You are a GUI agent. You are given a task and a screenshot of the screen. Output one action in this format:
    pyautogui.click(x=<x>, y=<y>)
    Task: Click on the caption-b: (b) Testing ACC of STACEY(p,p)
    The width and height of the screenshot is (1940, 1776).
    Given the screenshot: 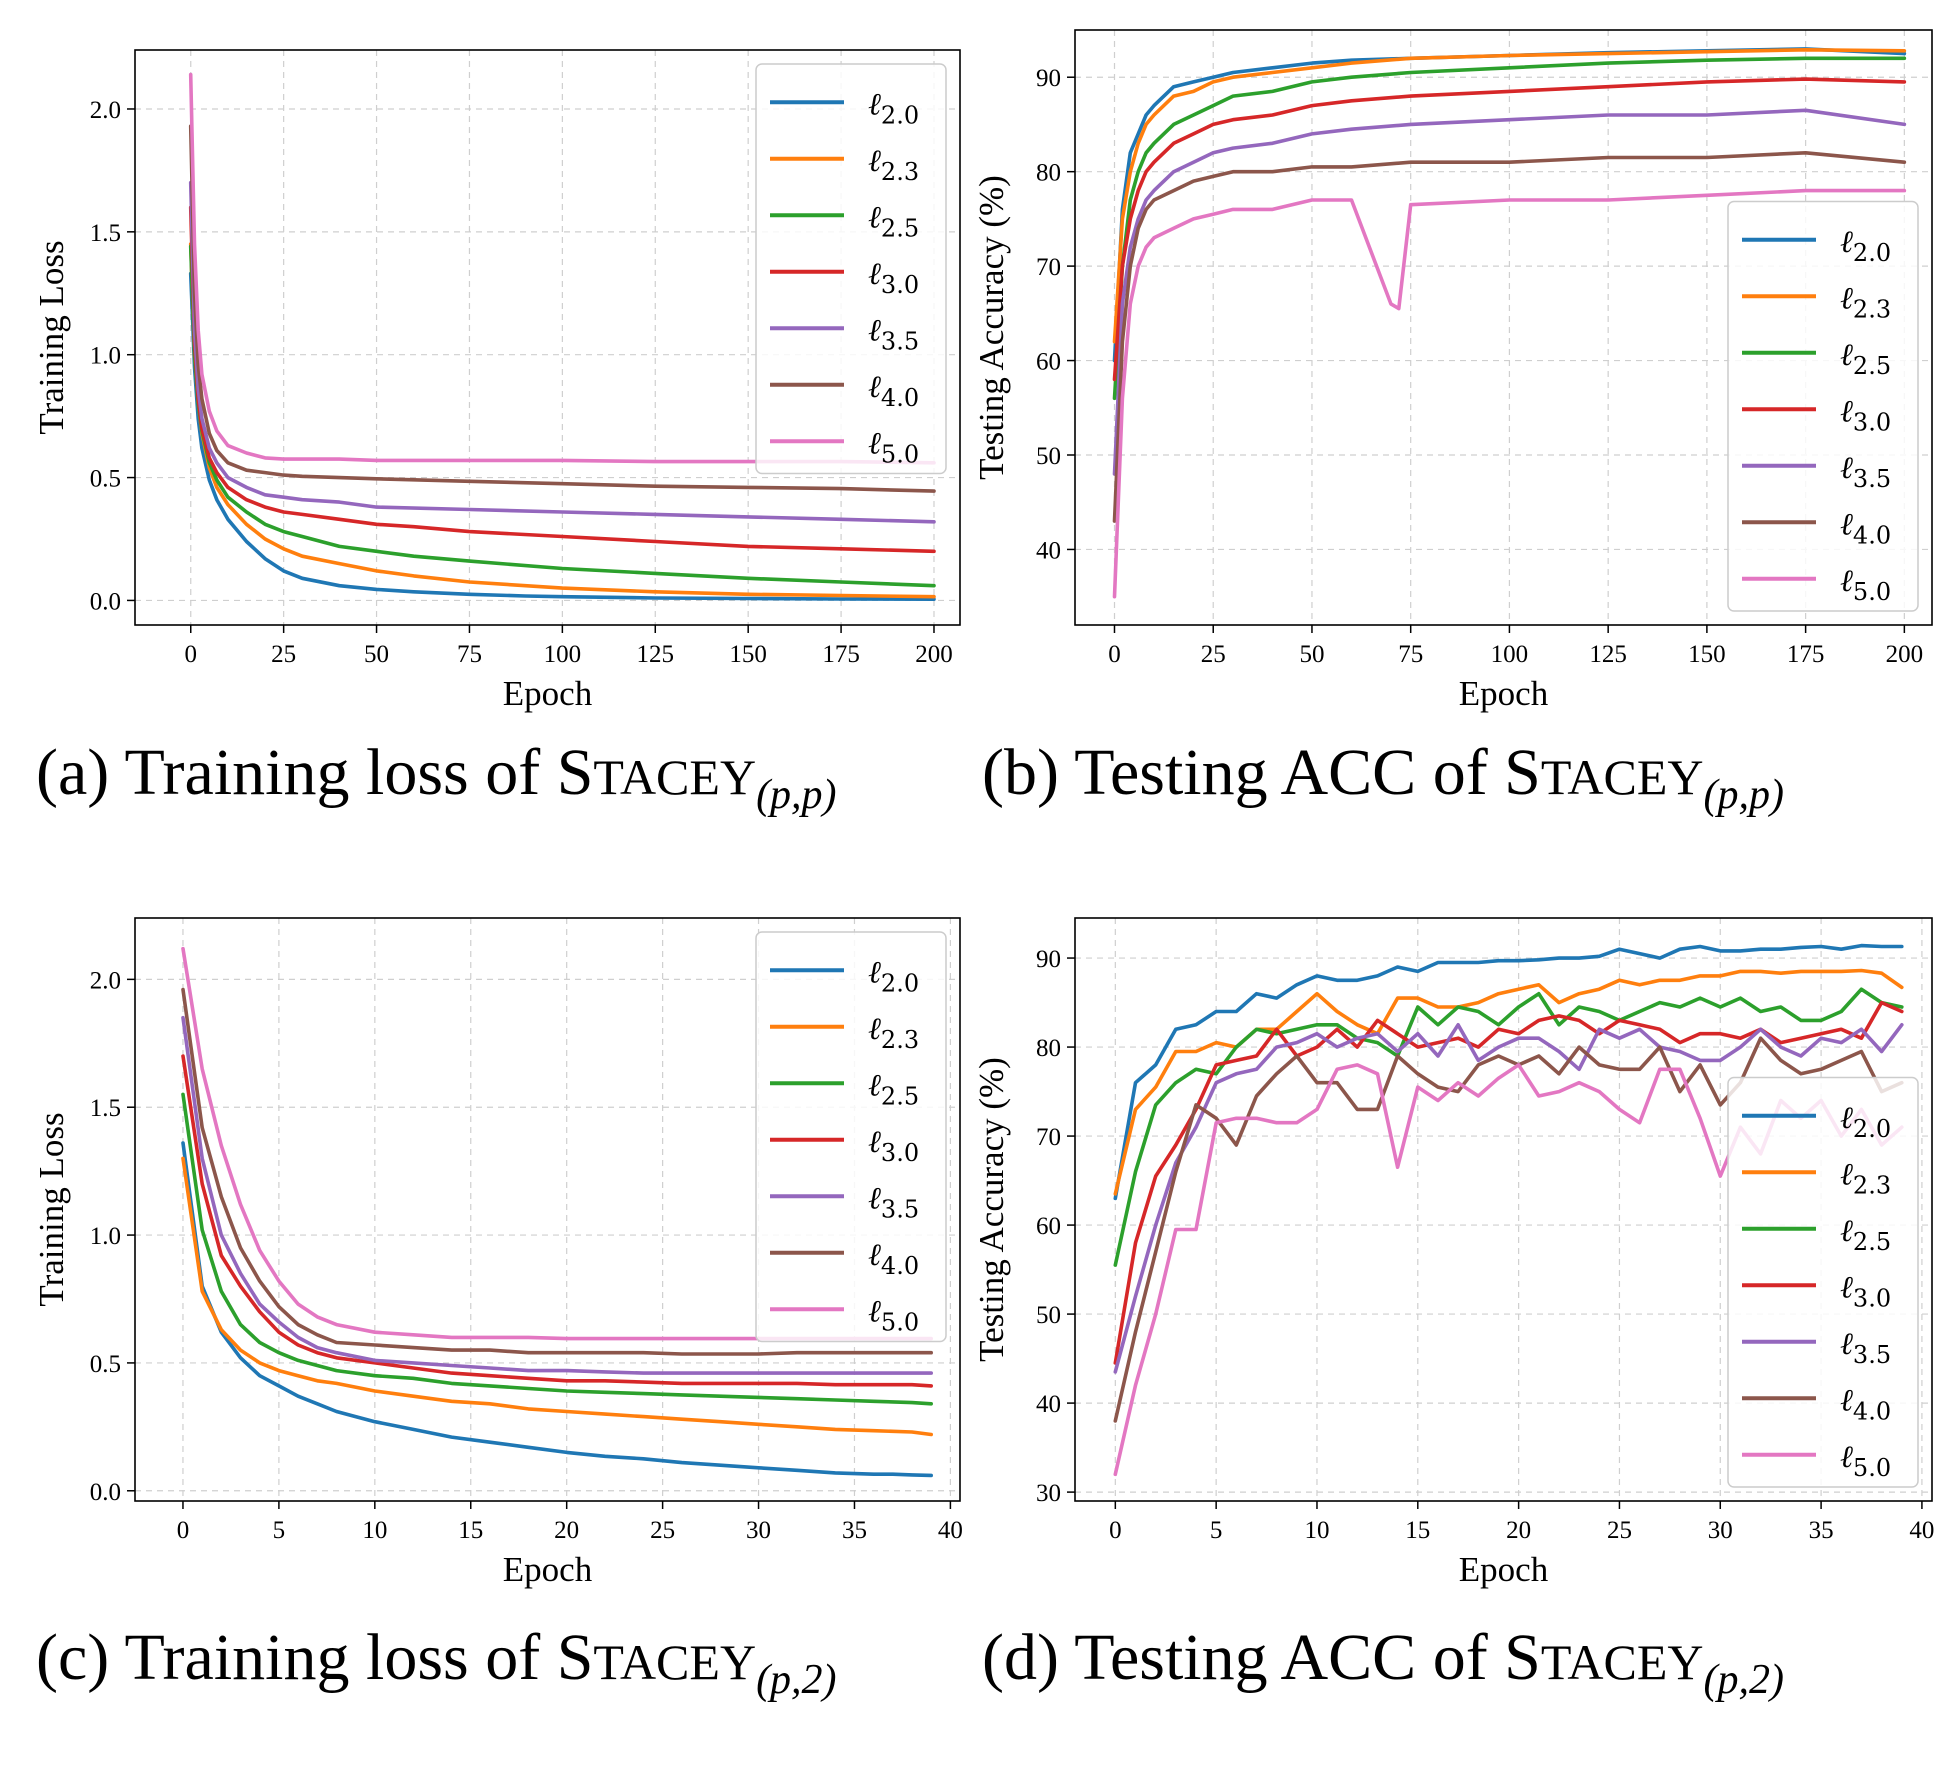 What is the action you would take?
    pyautogui.click(x=1457, y=777)
    